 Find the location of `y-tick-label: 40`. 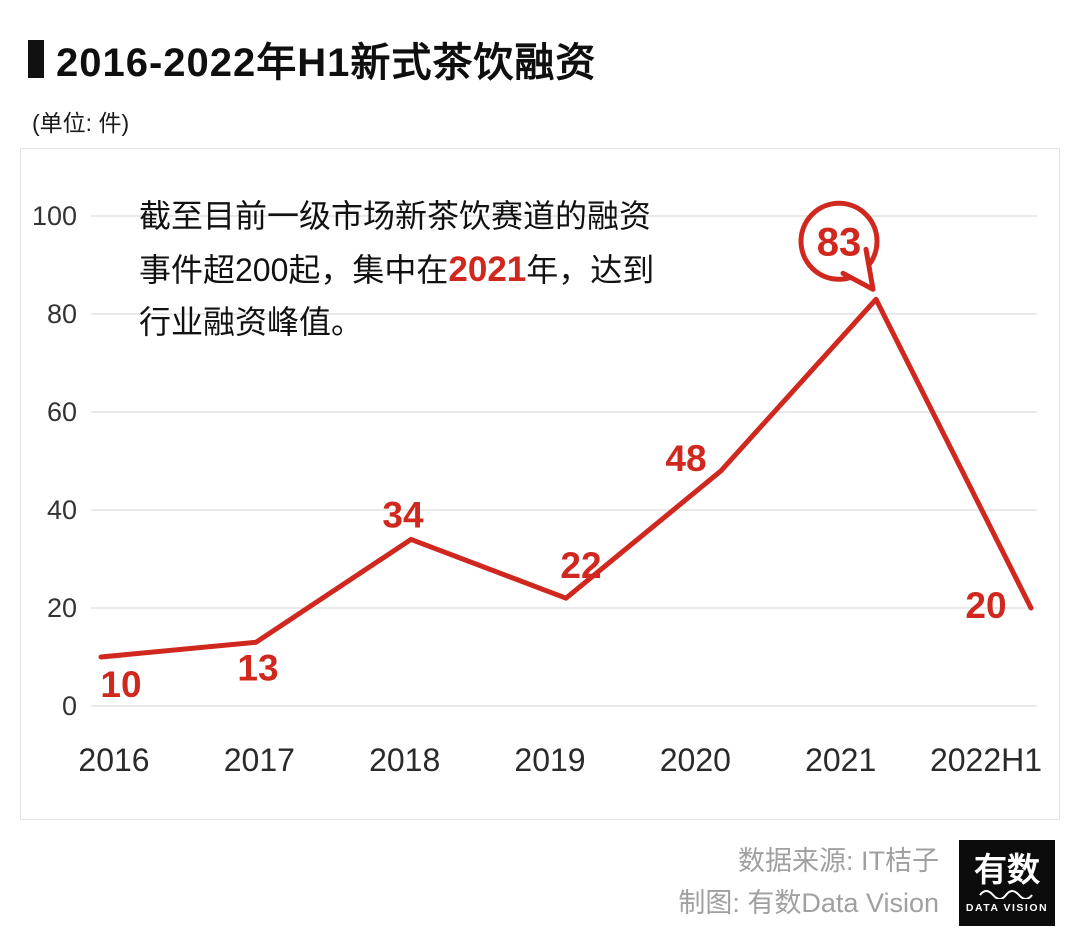

y-tick-label: 40 is located at coordinates (62, 510).